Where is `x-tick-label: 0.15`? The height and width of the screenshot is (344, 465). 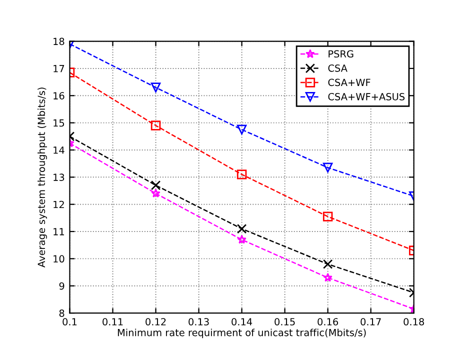
x-tick-label: 0.15 is located at coordinates (284, 322).